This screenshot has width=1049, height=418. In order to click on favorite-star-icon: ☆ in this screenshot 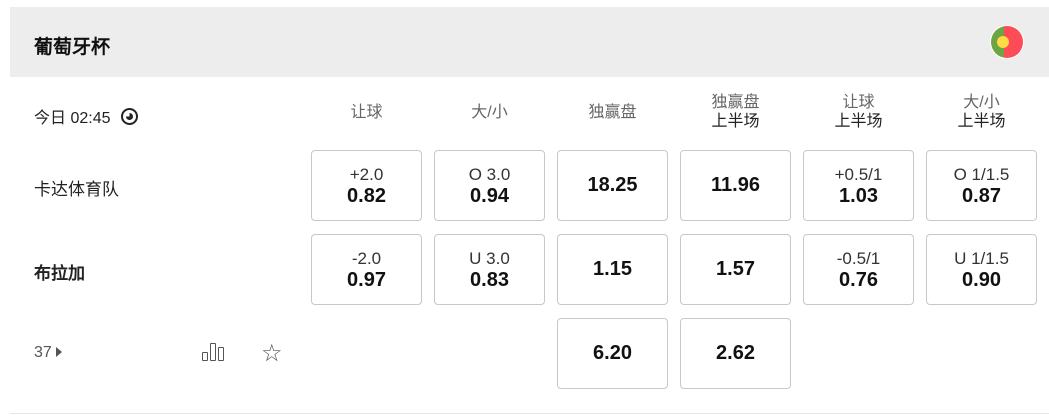, I will do `click(272, 353)`.